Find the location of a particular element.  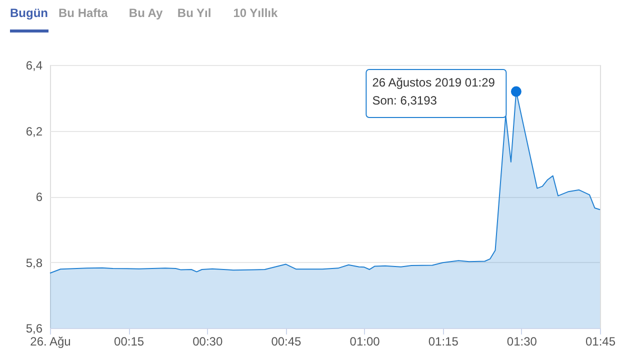

annotation: 26 Ağustos 2019 01:29 Son: 6,3193 is located at coordinates (434, 92).